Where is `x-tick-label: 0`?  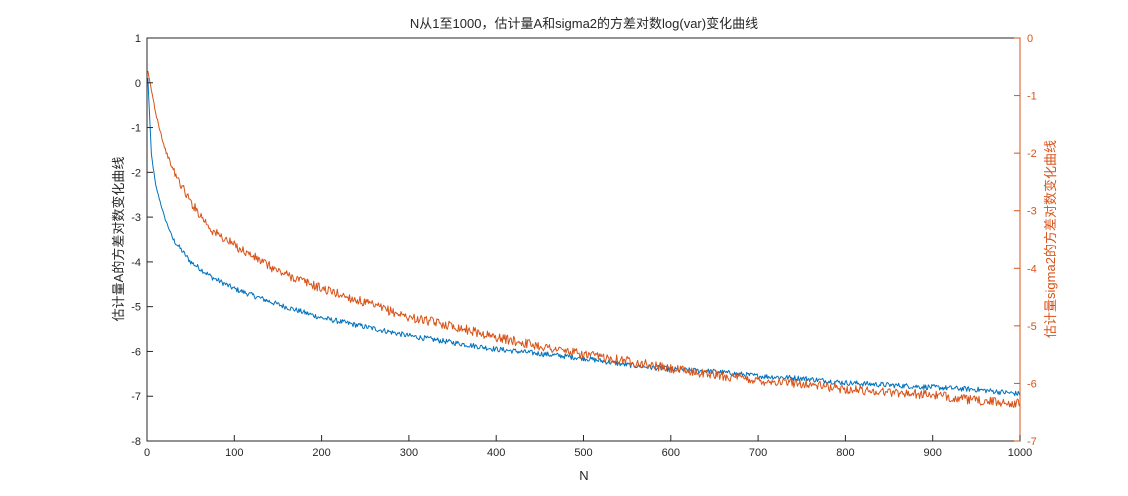
x-tick-label: 0 is located at coordinates (147, 453).